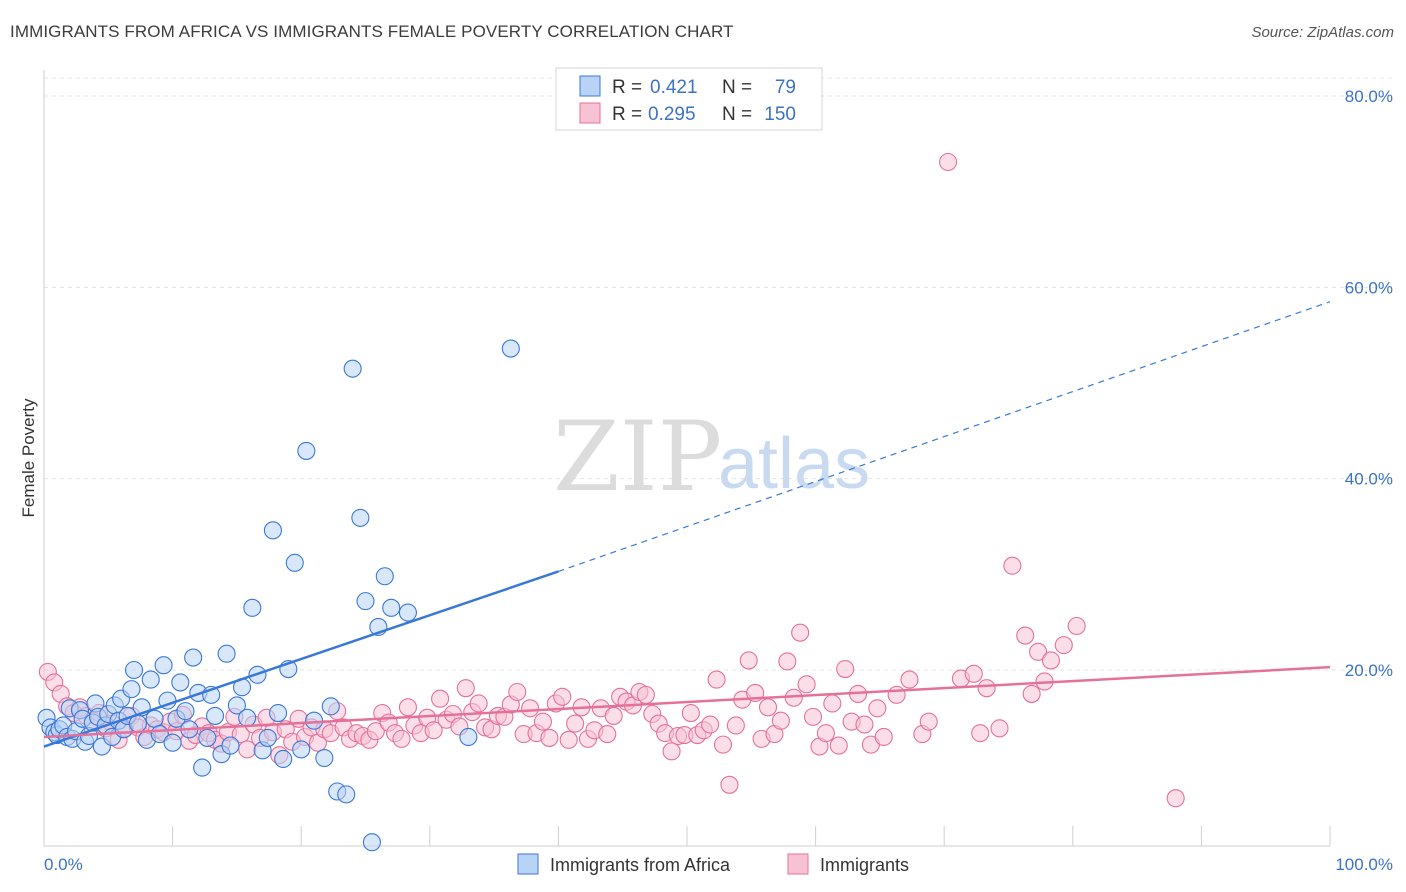  I want to click on bottom-legend-label-immigrants: Immigrants, so click(864, 865).